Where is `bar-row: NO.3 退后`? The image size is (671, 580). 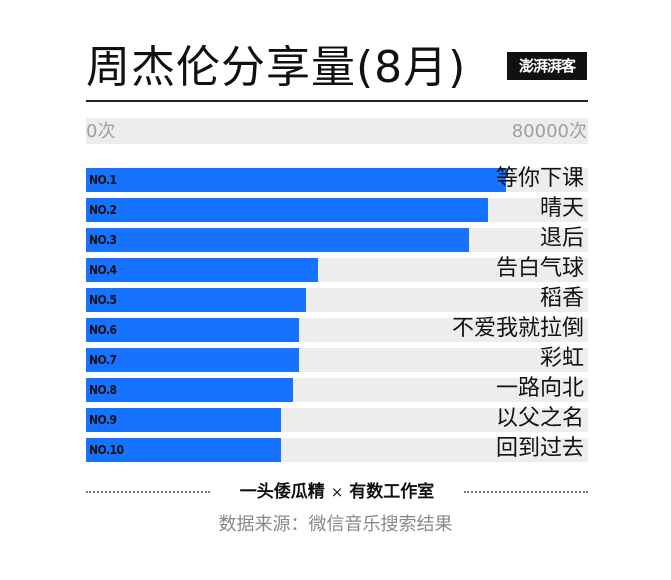 bar-row: NO.3 退后 is located at coordinates (337, 239).